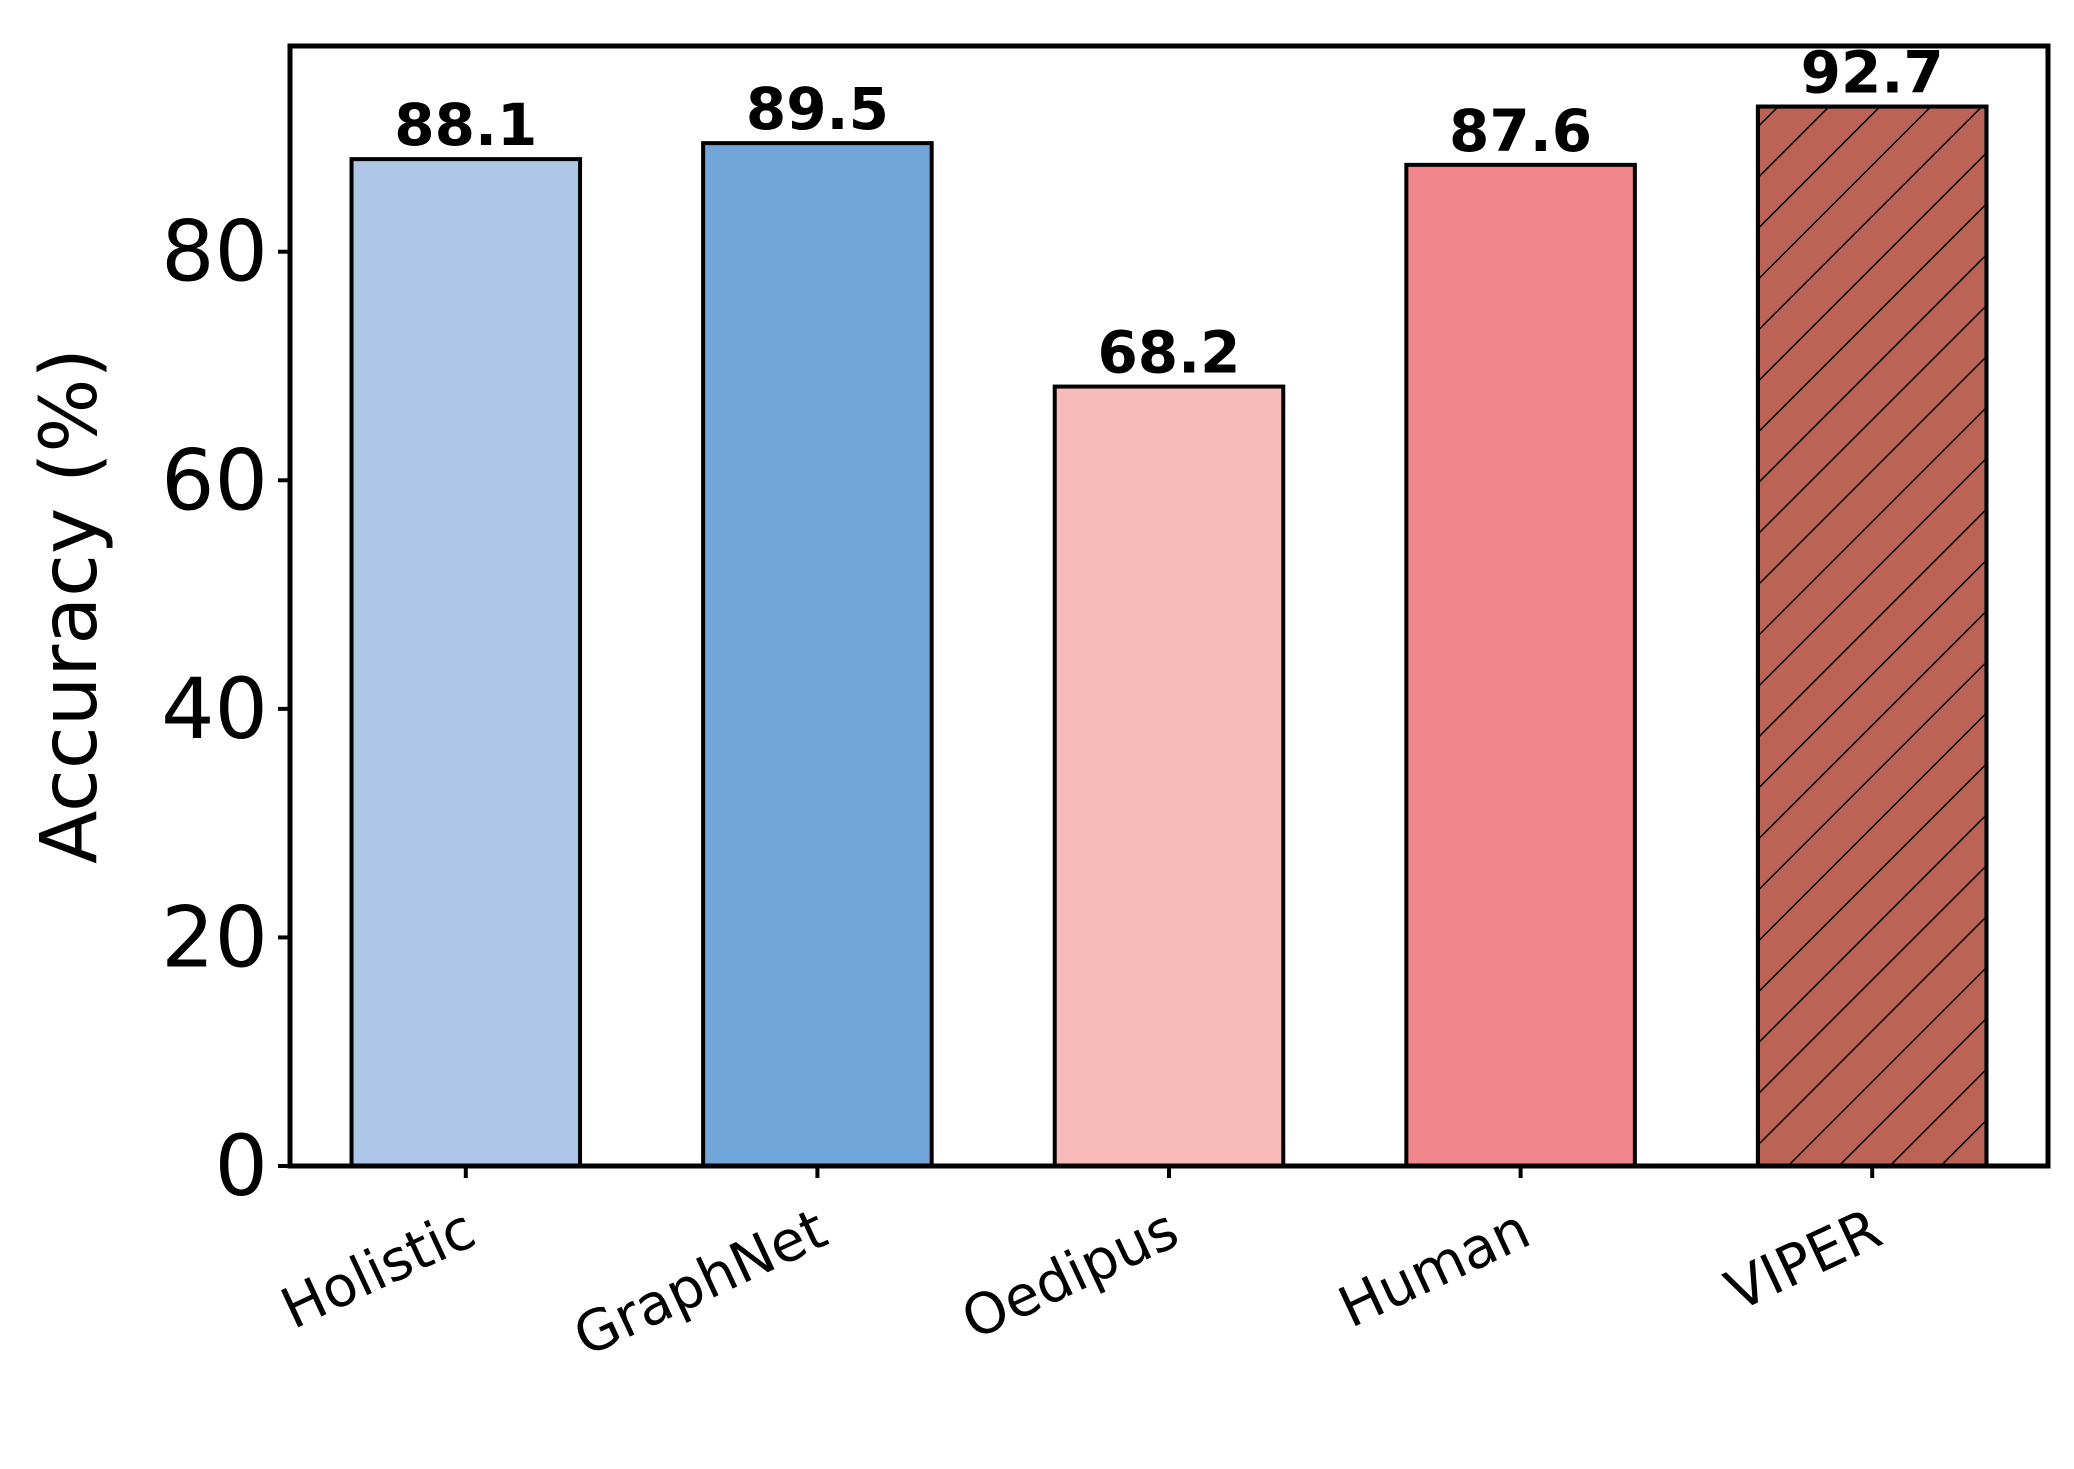 The image size is (2074, 1469). I want to click on y-tick-label-80: 80, so click(214, 252).